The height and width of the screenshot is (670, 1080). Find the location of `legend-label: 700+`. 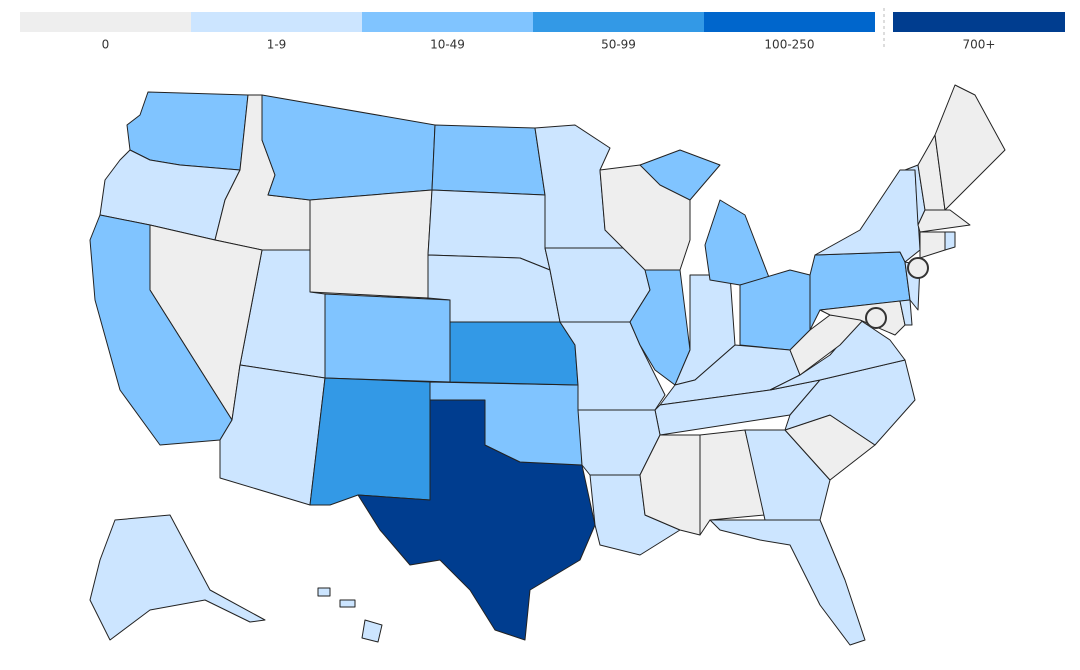

legend-label: 700+ is located at coordinates (979, 45).